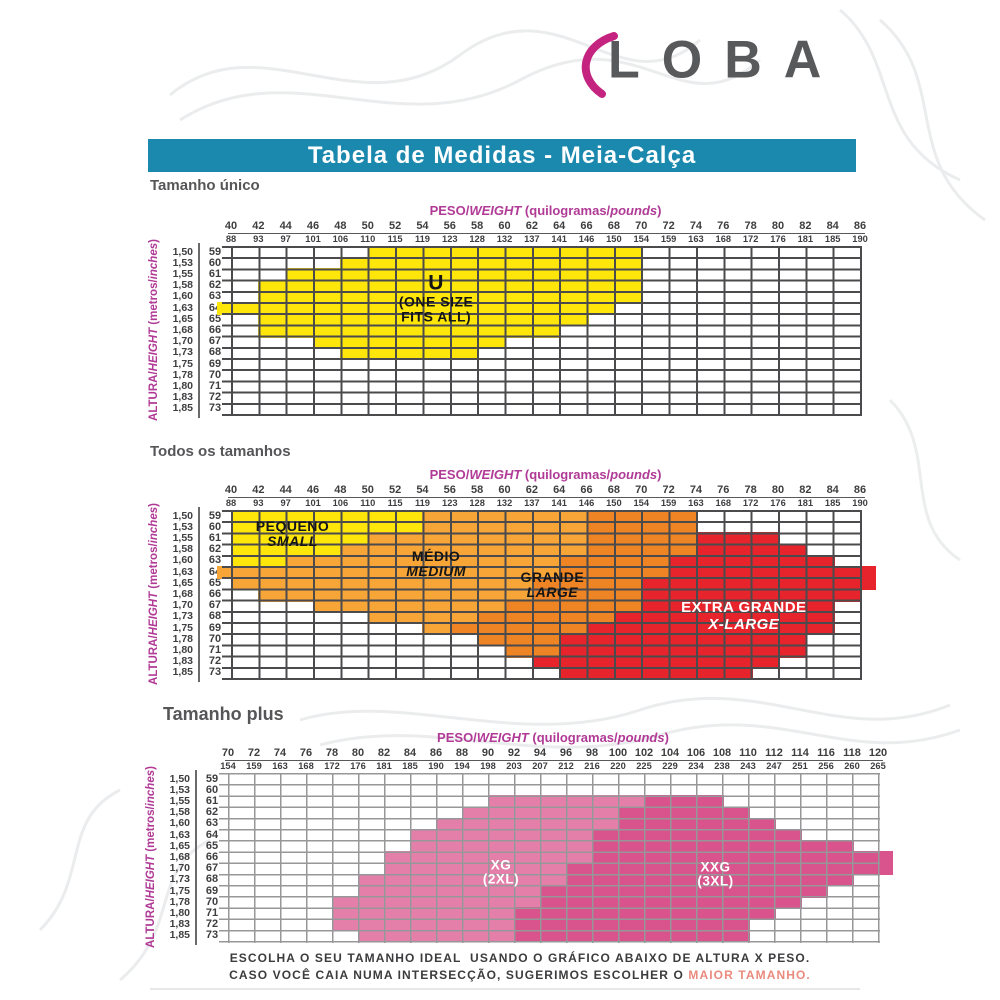 The width and height of the screenshot is (1000, 1000). Describe the element at coordinates (182, 386) in the screenshot. I see `meter-tick-label: 1,80` at that location.